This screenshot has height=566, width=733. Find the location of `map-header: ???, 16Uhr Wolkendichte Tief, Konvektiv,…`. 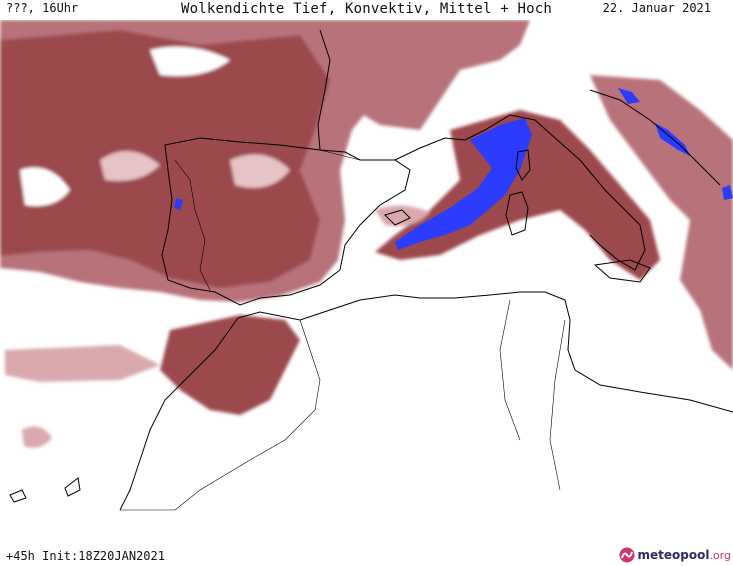

map-header: ???, 16Uhr Wolkendichte Tief, Konvektiv,… is located at coordinates (366, 10).